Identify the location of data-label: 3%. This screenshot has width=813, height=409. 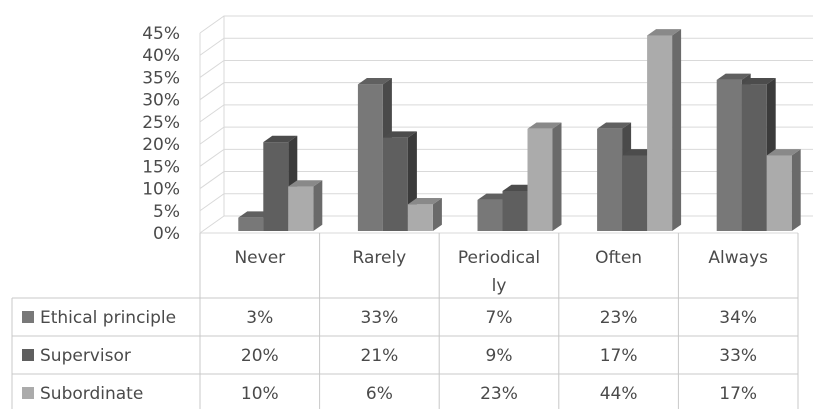
(259, 318).